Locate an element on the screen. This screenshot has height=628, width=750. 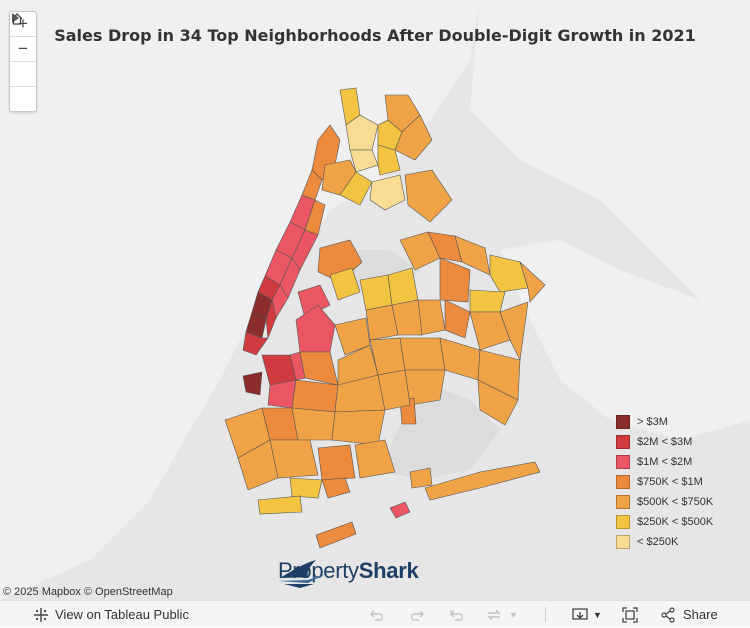
map-controls: + − is located at coordinates (23, 61).